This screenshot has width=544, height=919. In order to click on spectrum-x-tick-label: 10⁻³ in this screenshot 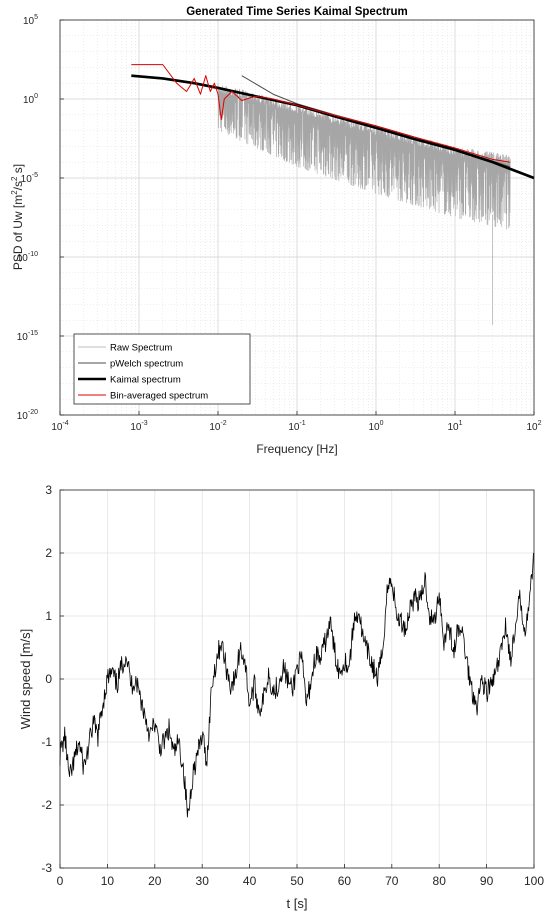, I will do `click(138, 426)`.